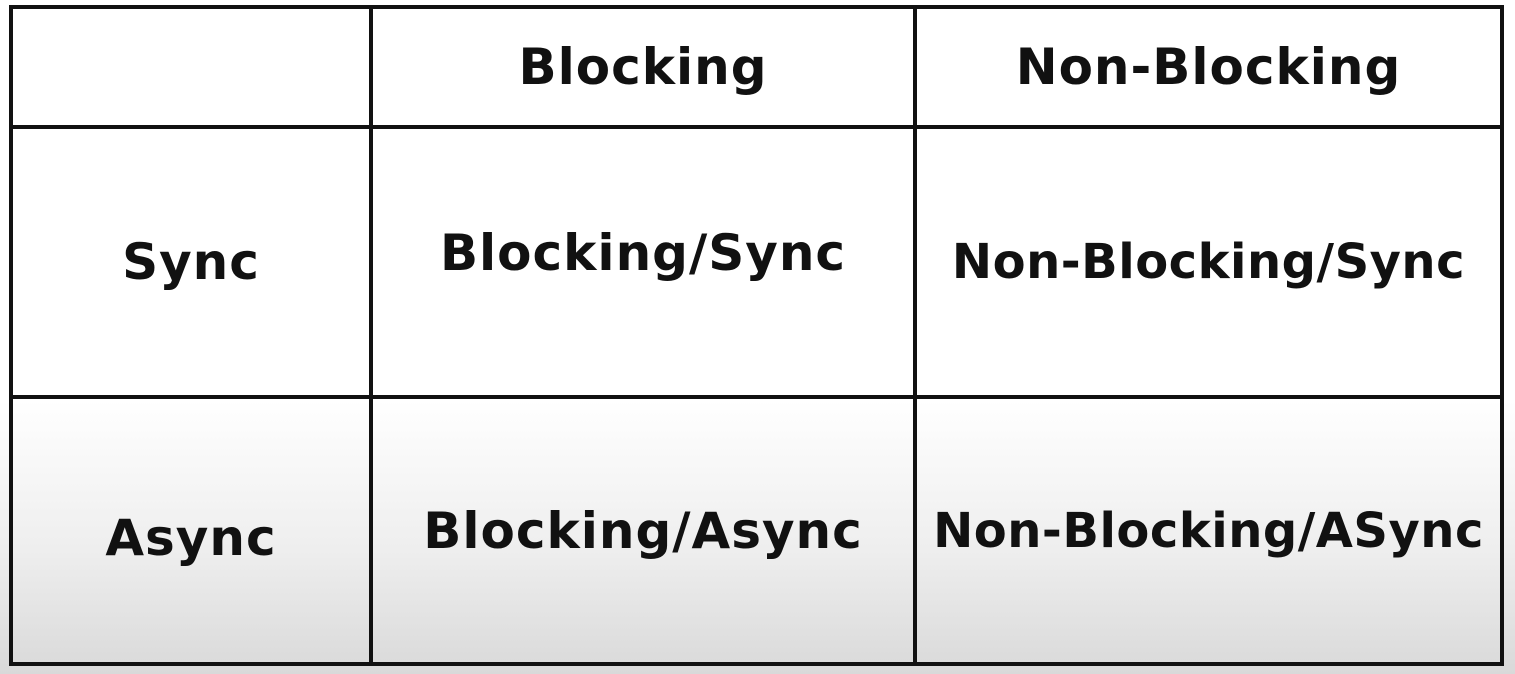 The width and height of the screenshot is (1515, 674). I want to click on cell-blocking-async: Blocking/Async, so click(645, 530).